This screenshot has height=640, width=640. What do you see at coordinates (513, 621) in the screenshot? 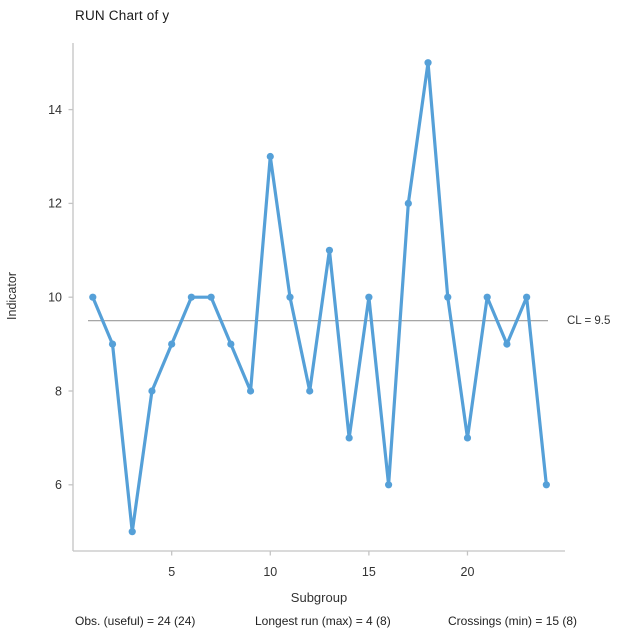
I see `stat-crossings: Crossings (min) = 15 (8)` at bounding box center [513, 621].